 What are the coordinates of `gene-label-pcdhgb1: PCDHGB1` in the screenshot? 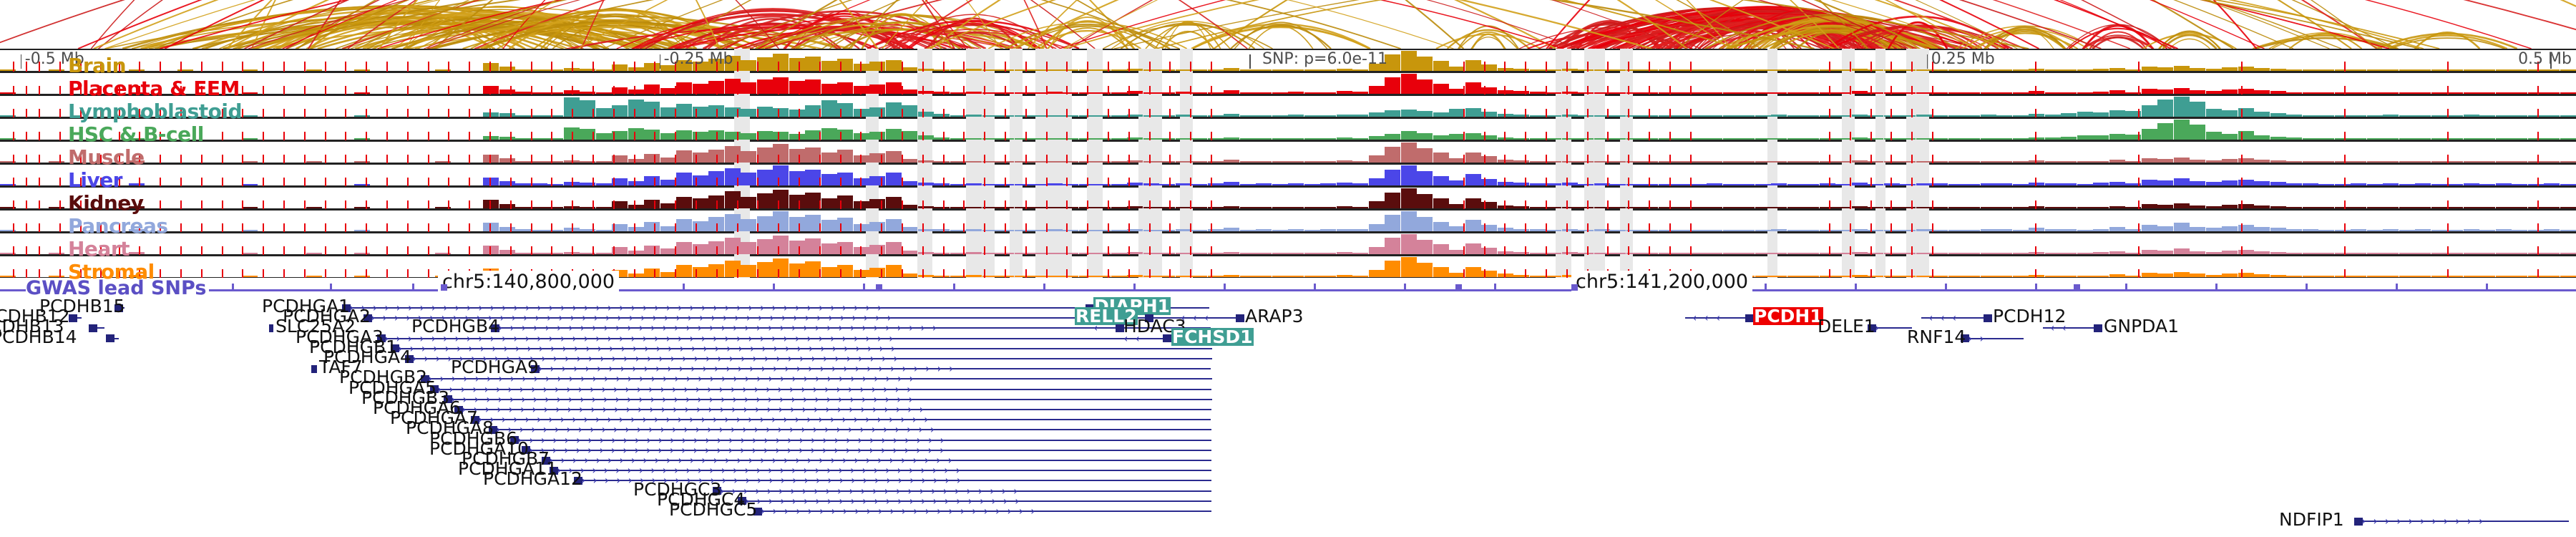 It's located at (353, 346).